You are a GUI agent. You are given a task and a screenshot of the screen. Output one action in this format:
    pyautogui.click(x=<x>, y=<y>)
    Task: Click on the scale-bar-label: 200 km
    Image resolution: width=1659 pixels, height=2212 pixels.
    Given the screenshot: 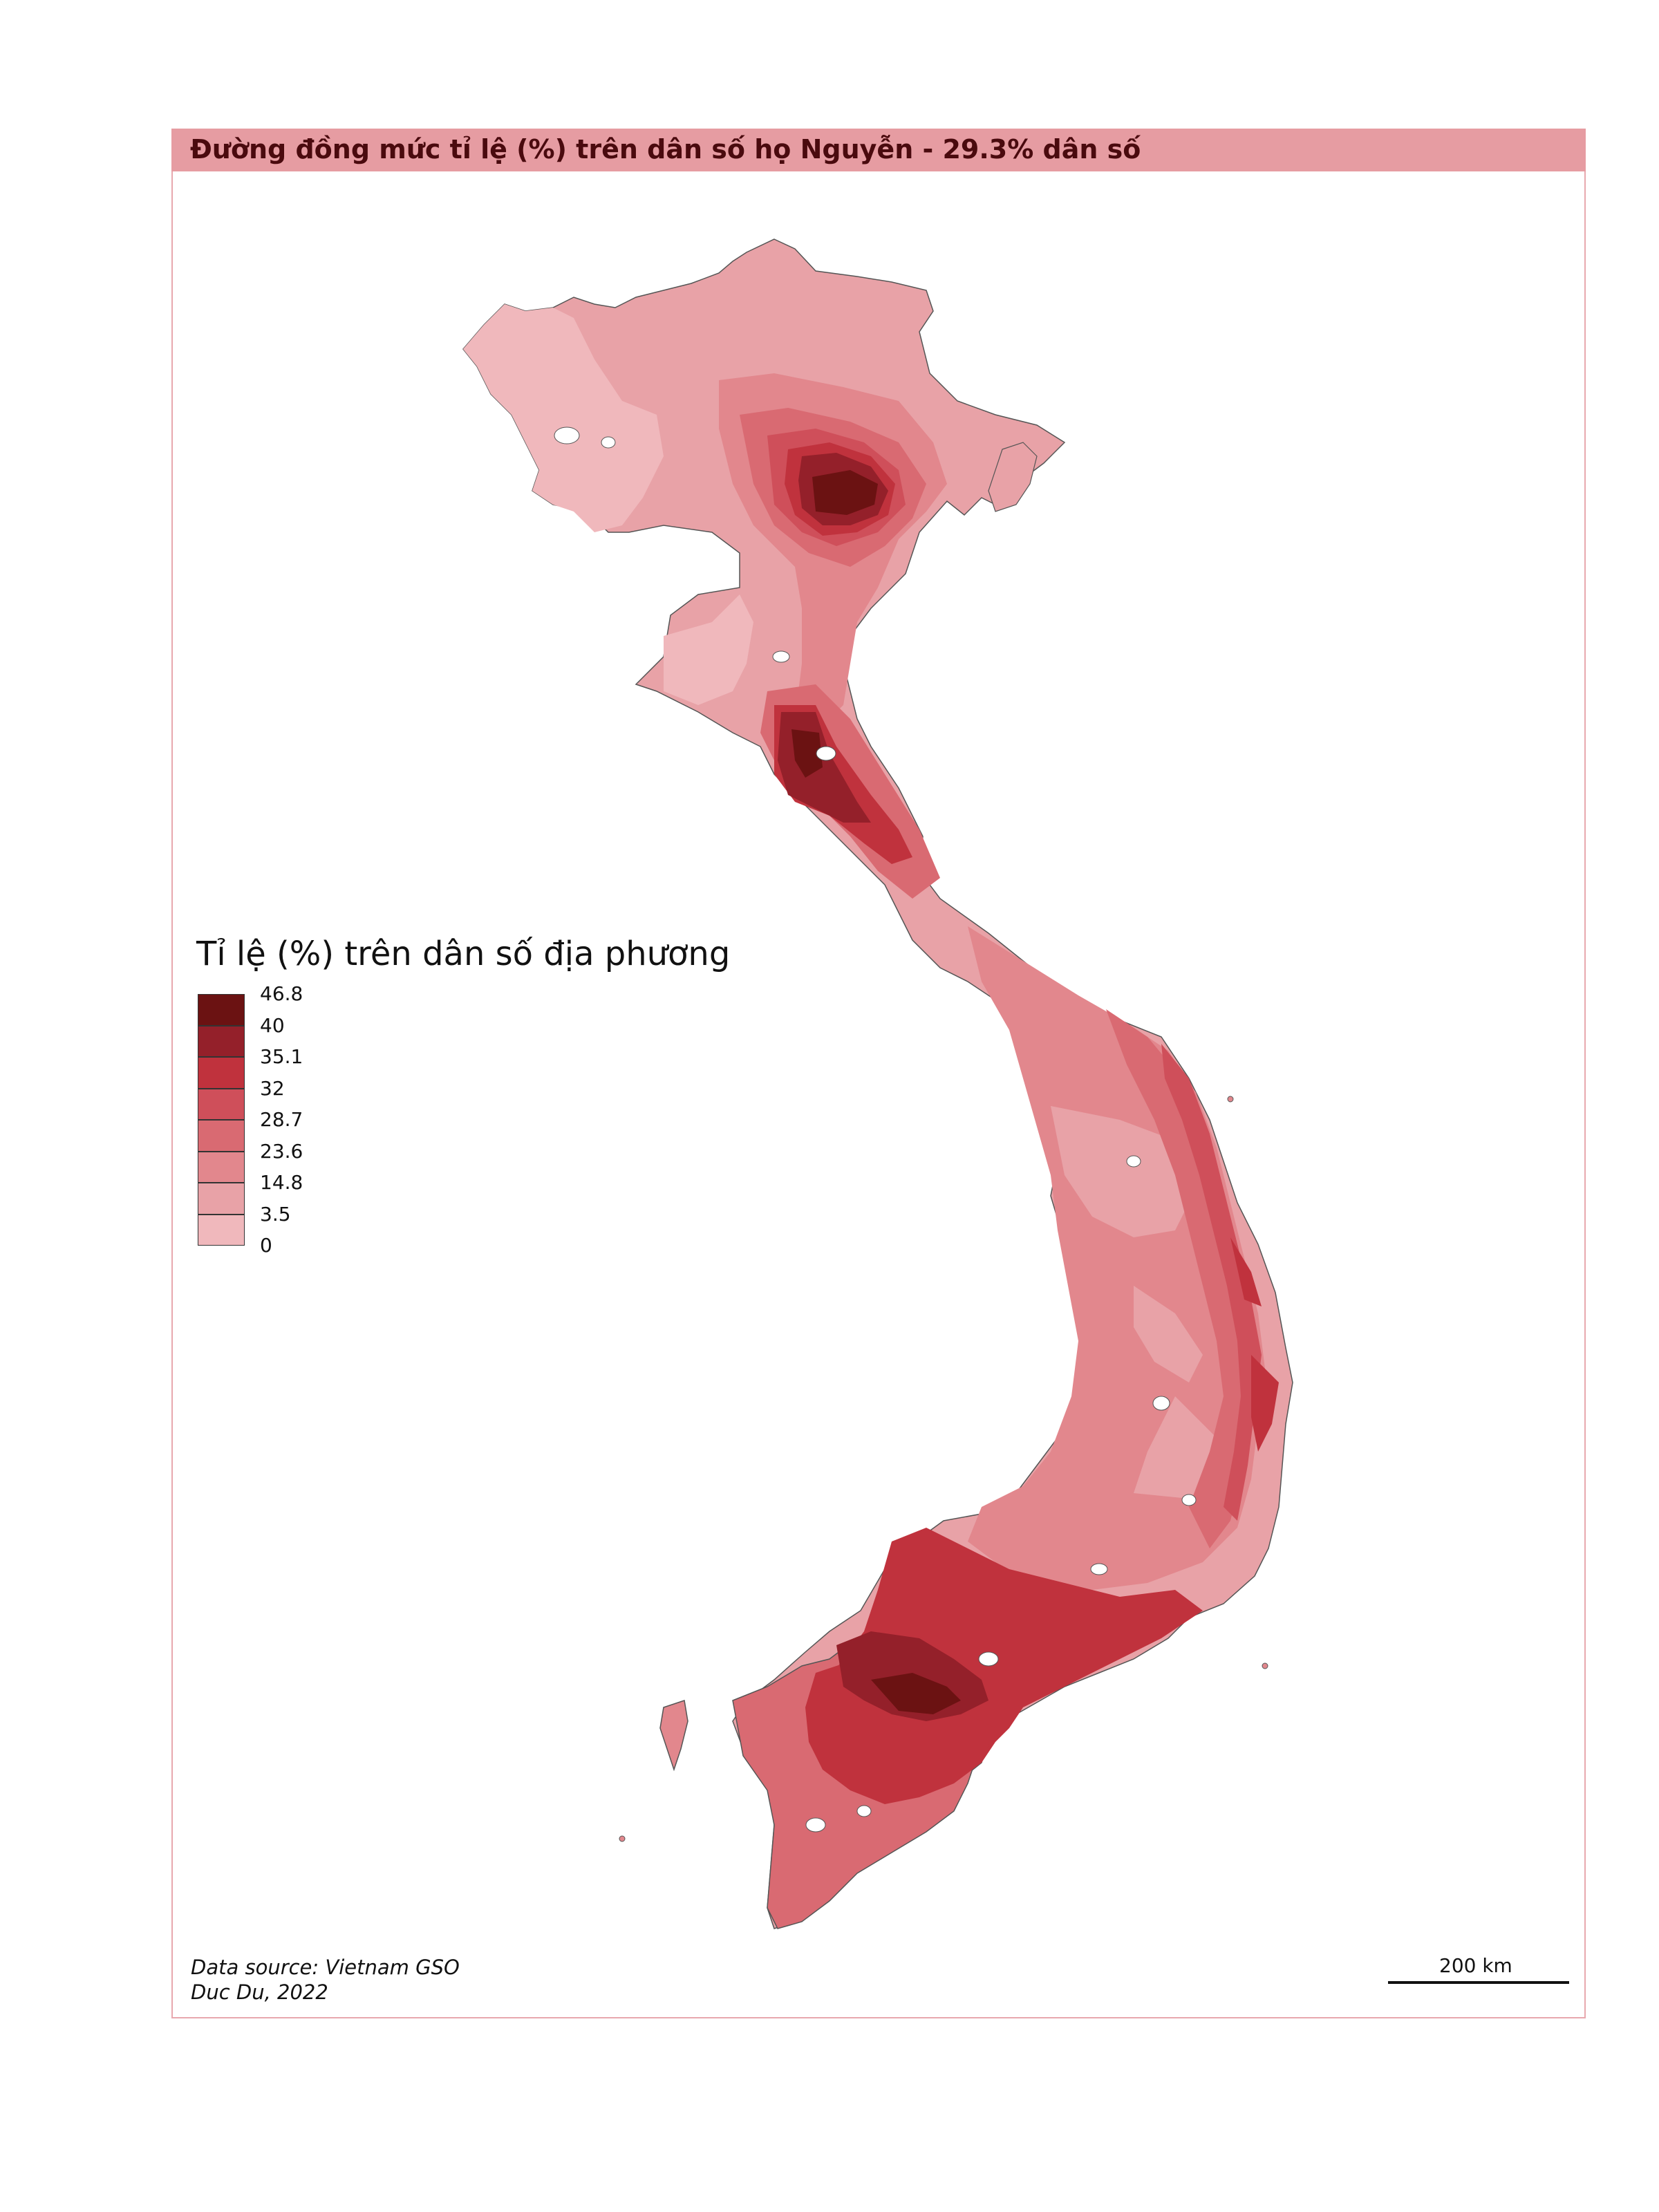 What is the action you would take?
    pyautogui.click(x=1475, y=1966)
    